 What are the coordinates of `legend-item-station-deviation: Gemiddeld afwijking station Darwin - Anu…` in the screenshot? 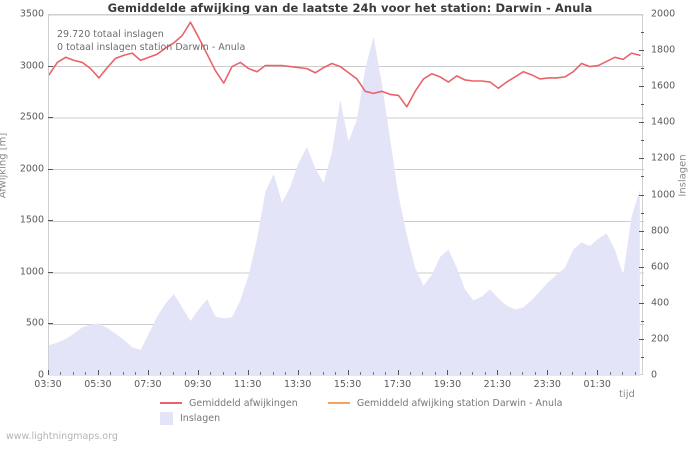 It's located at (445, 403).